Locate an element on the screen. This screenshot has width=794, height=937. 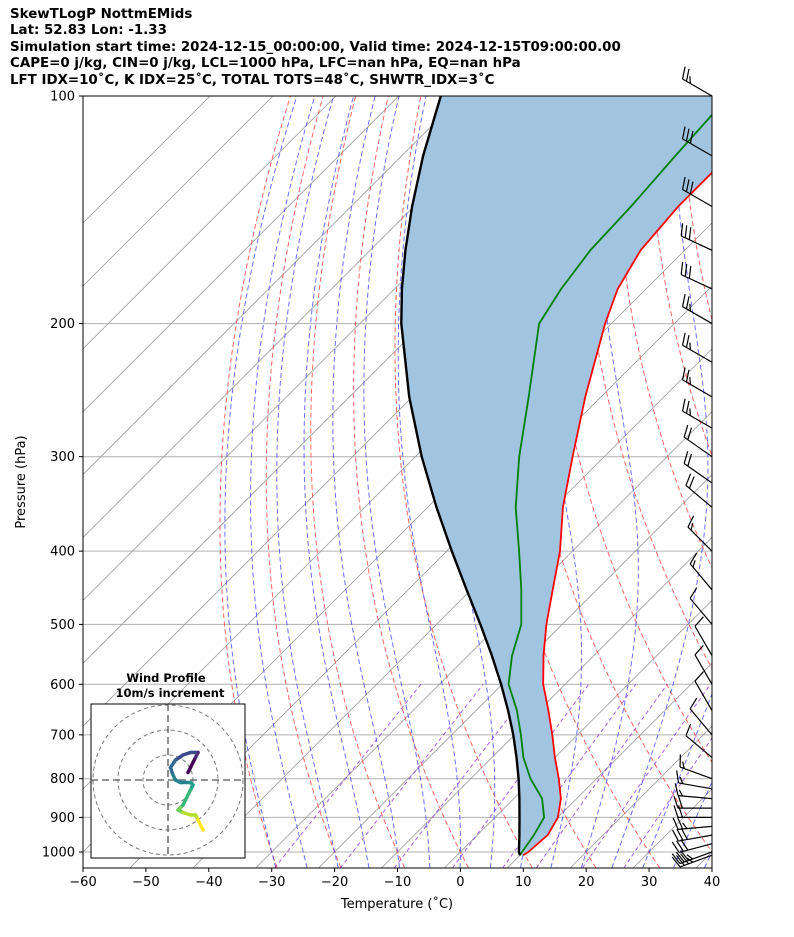
y-tick-label: 600 is located at coordinates (62, 685).